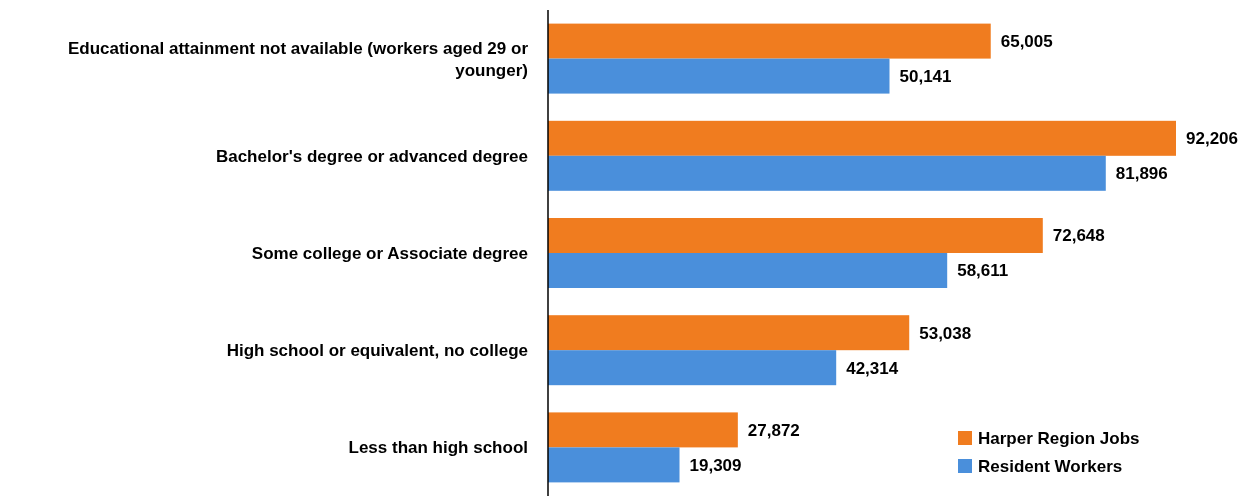  I want to click on y-tick-label: Bachelor's degree or advanced degree, so click(371, 156).